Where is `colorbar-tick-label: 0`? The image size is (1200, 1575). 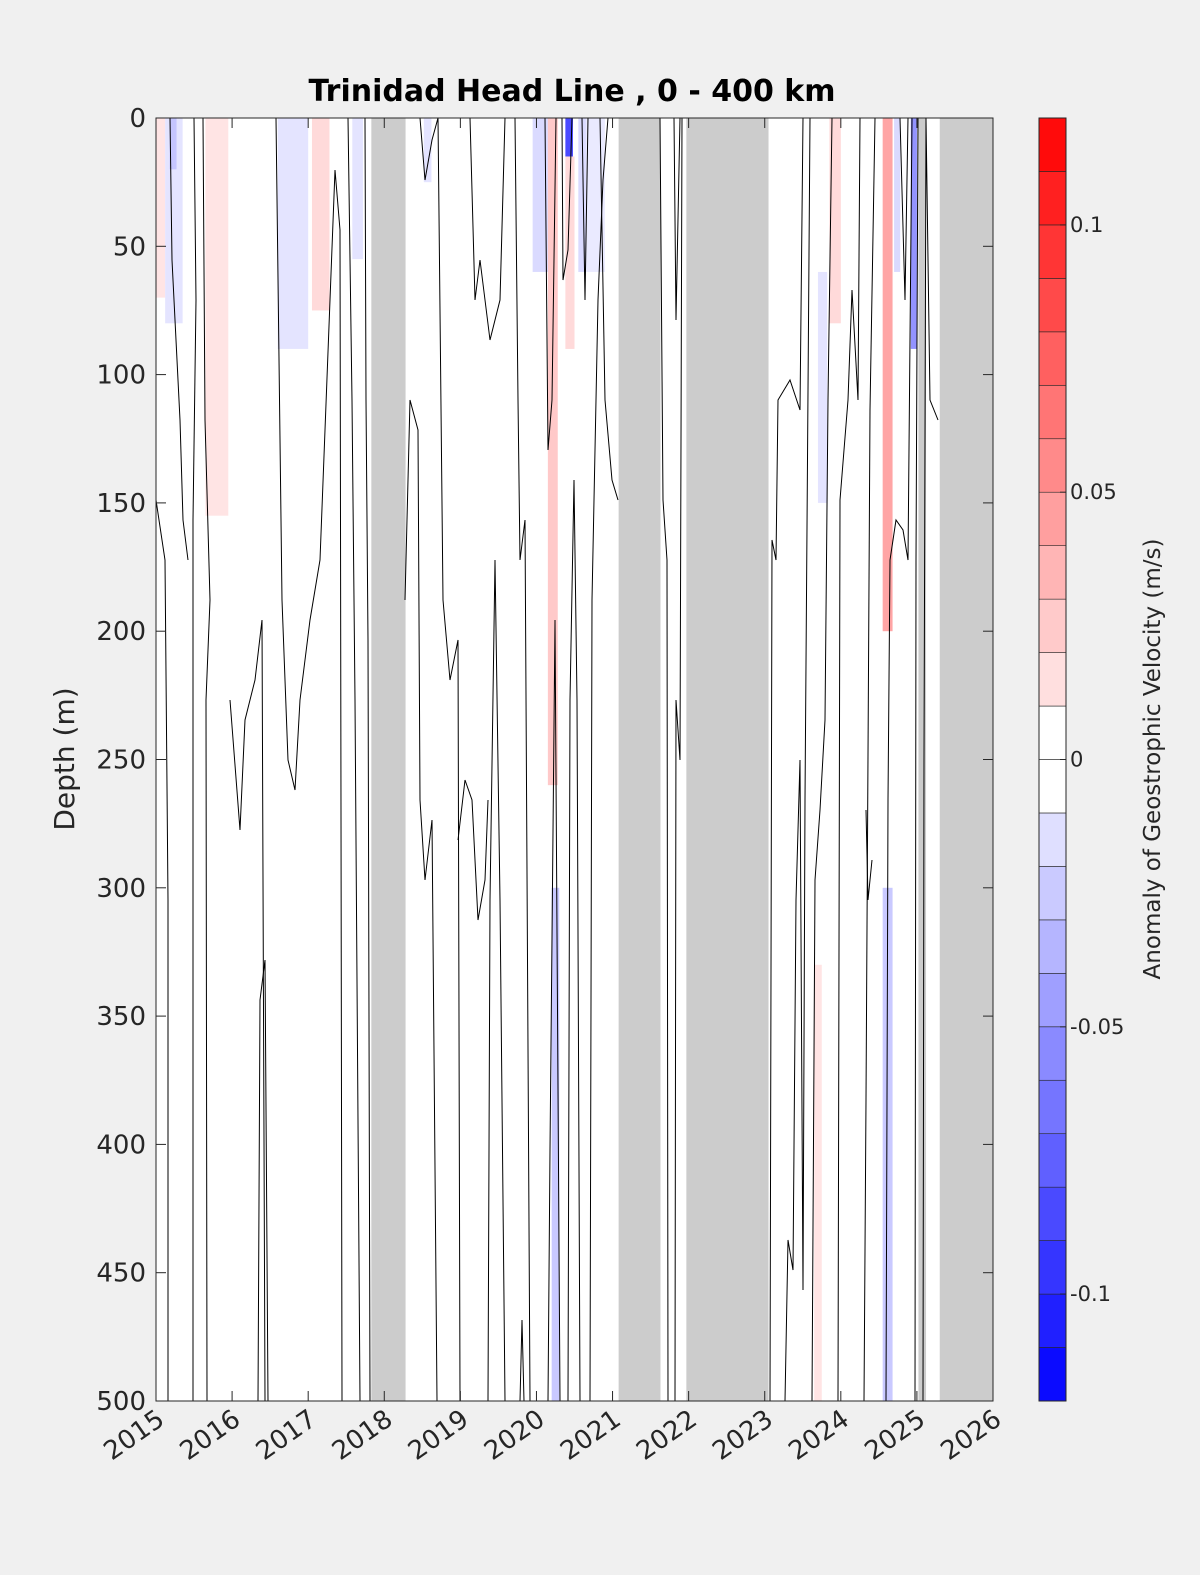
colorbar-tick-label: 0 is located at coordinates (1076, 760).